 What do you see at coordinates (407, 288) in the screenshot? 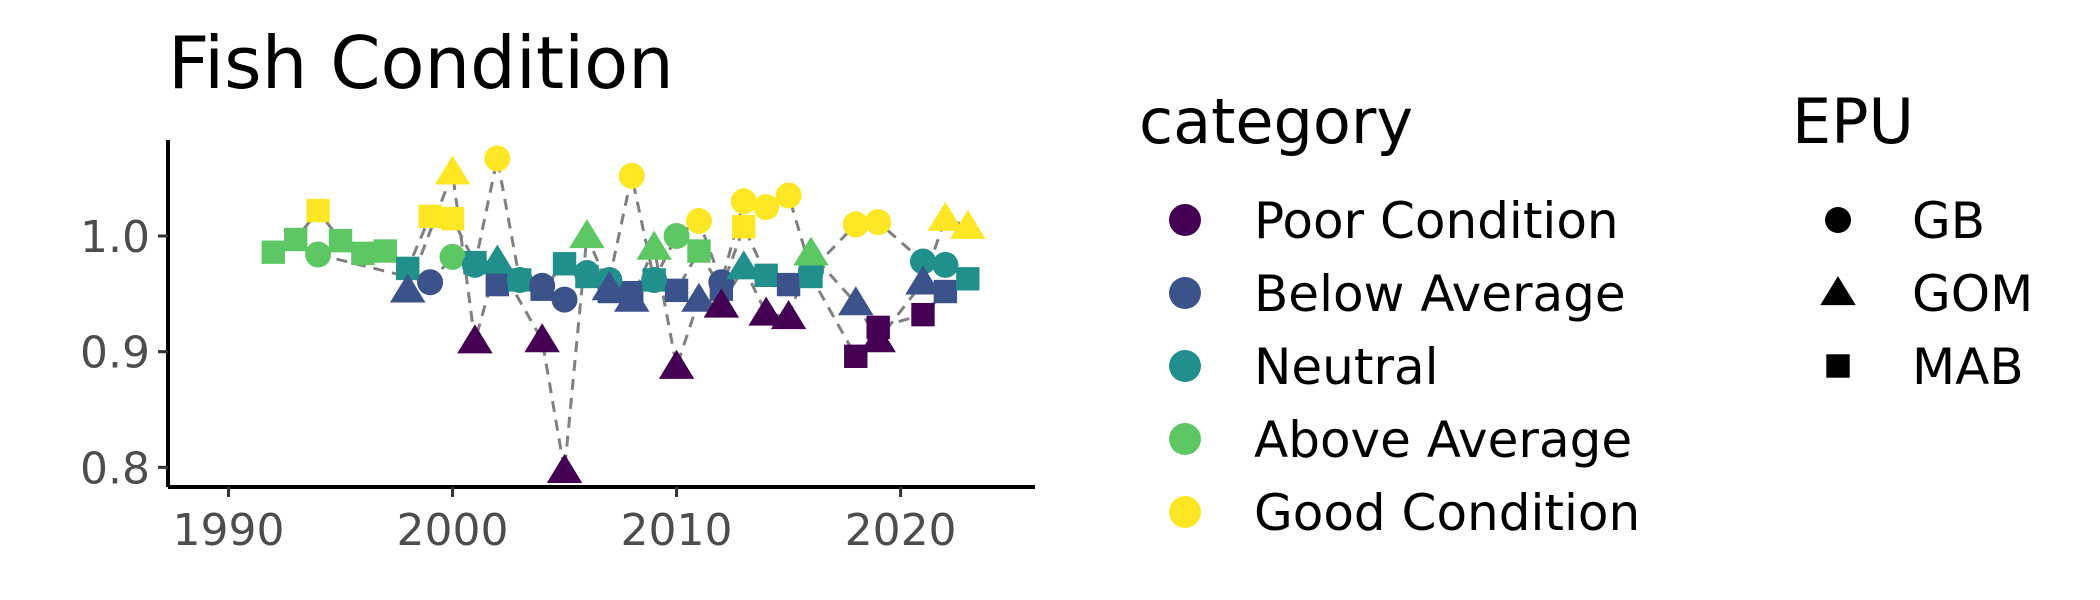
I see `data-point-gom-1998` at bounding box center [407, 288].